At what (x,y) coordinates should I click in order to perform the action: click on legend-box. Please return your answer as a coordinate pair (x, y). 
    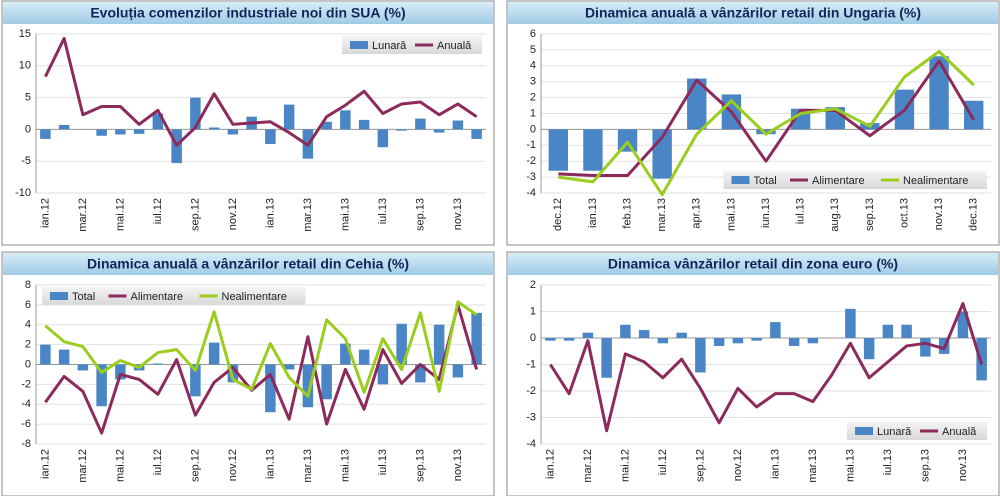
    Looking at the image, I should click on (917, 431).